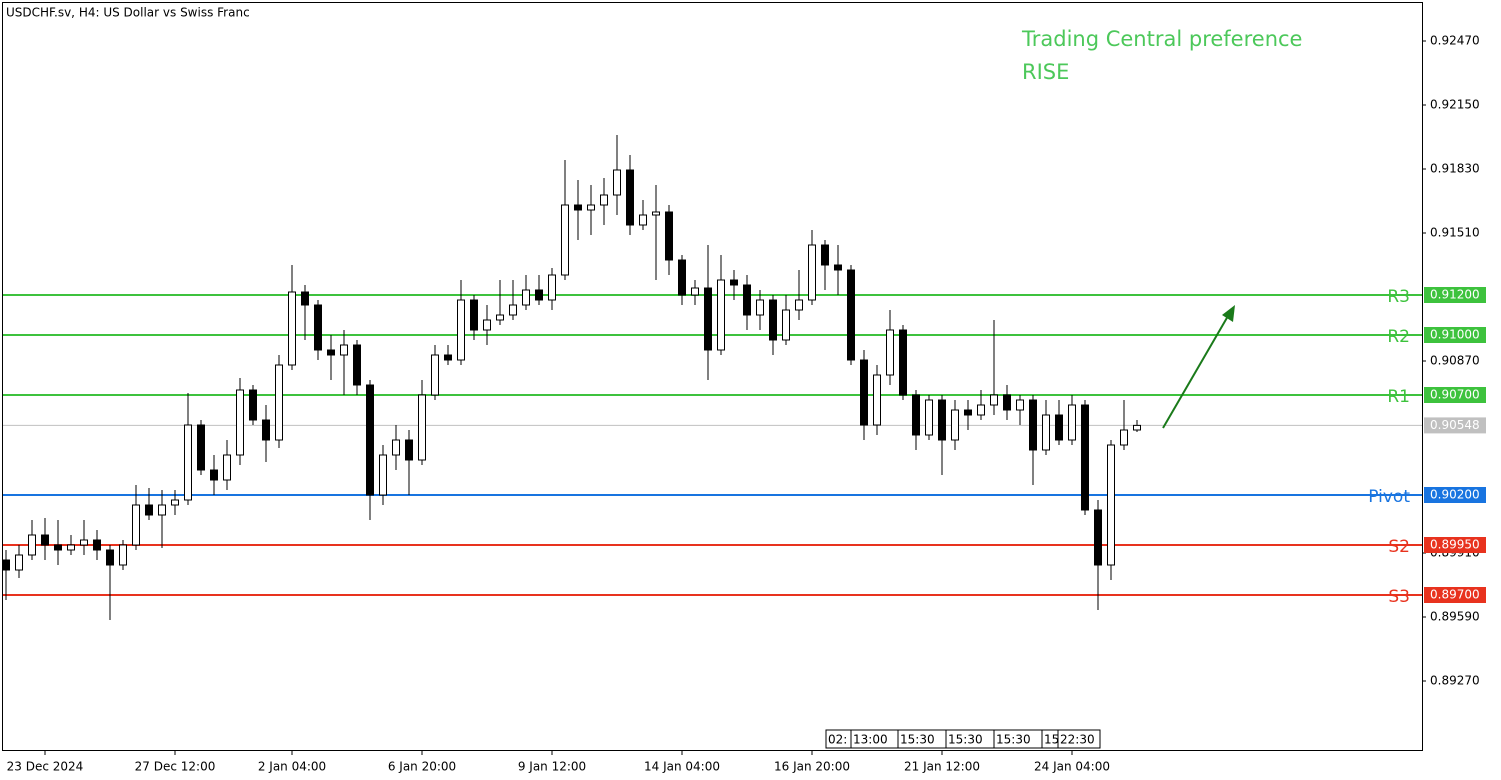 This screenshot has width=1501, height=780. I want to click on period-label: 22:30, so click(1077, 740).